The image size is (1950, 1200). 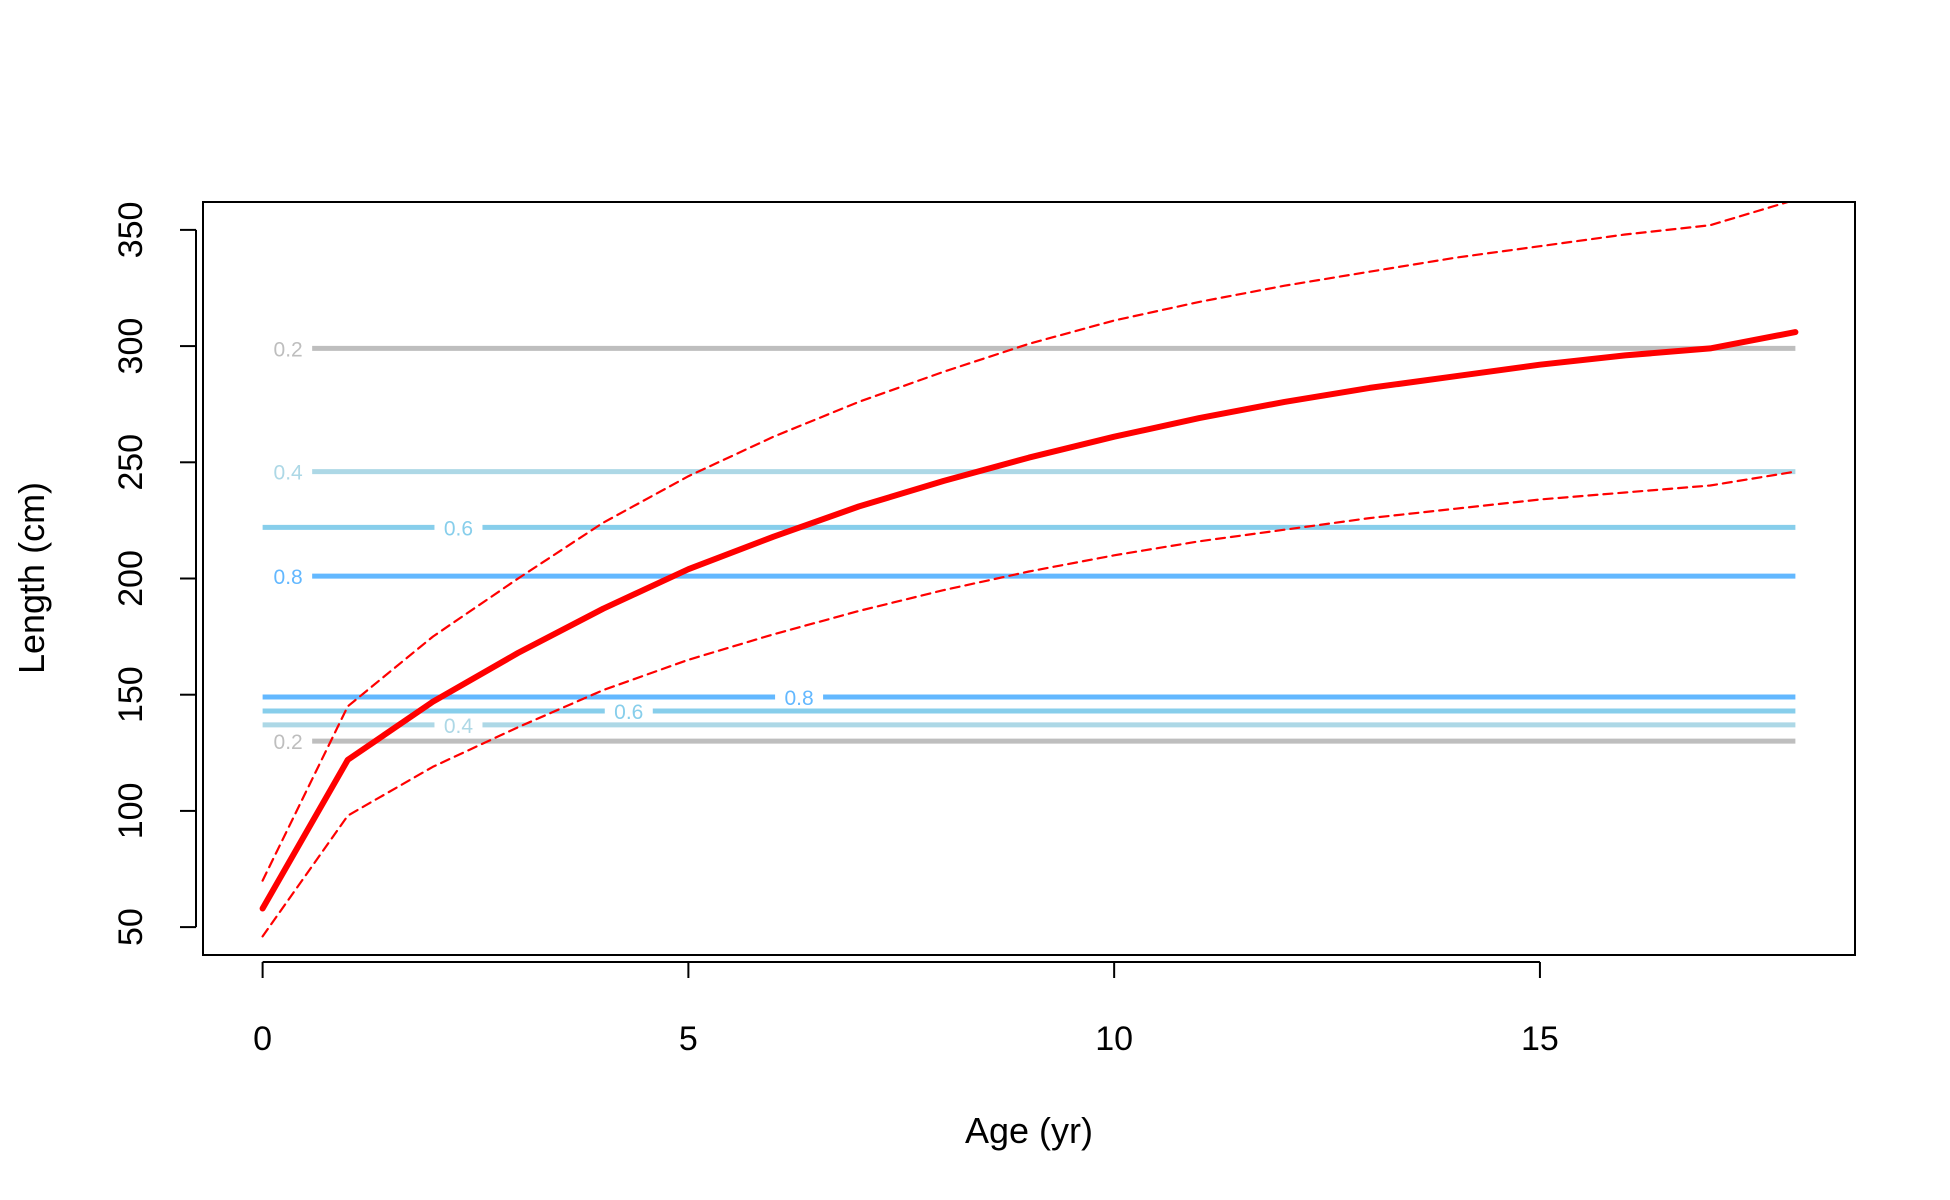 What do you see at coordinates (289, 473) in the screenshot?
I see `contour-label-1: 0.4` at bounding box center [289, 473].